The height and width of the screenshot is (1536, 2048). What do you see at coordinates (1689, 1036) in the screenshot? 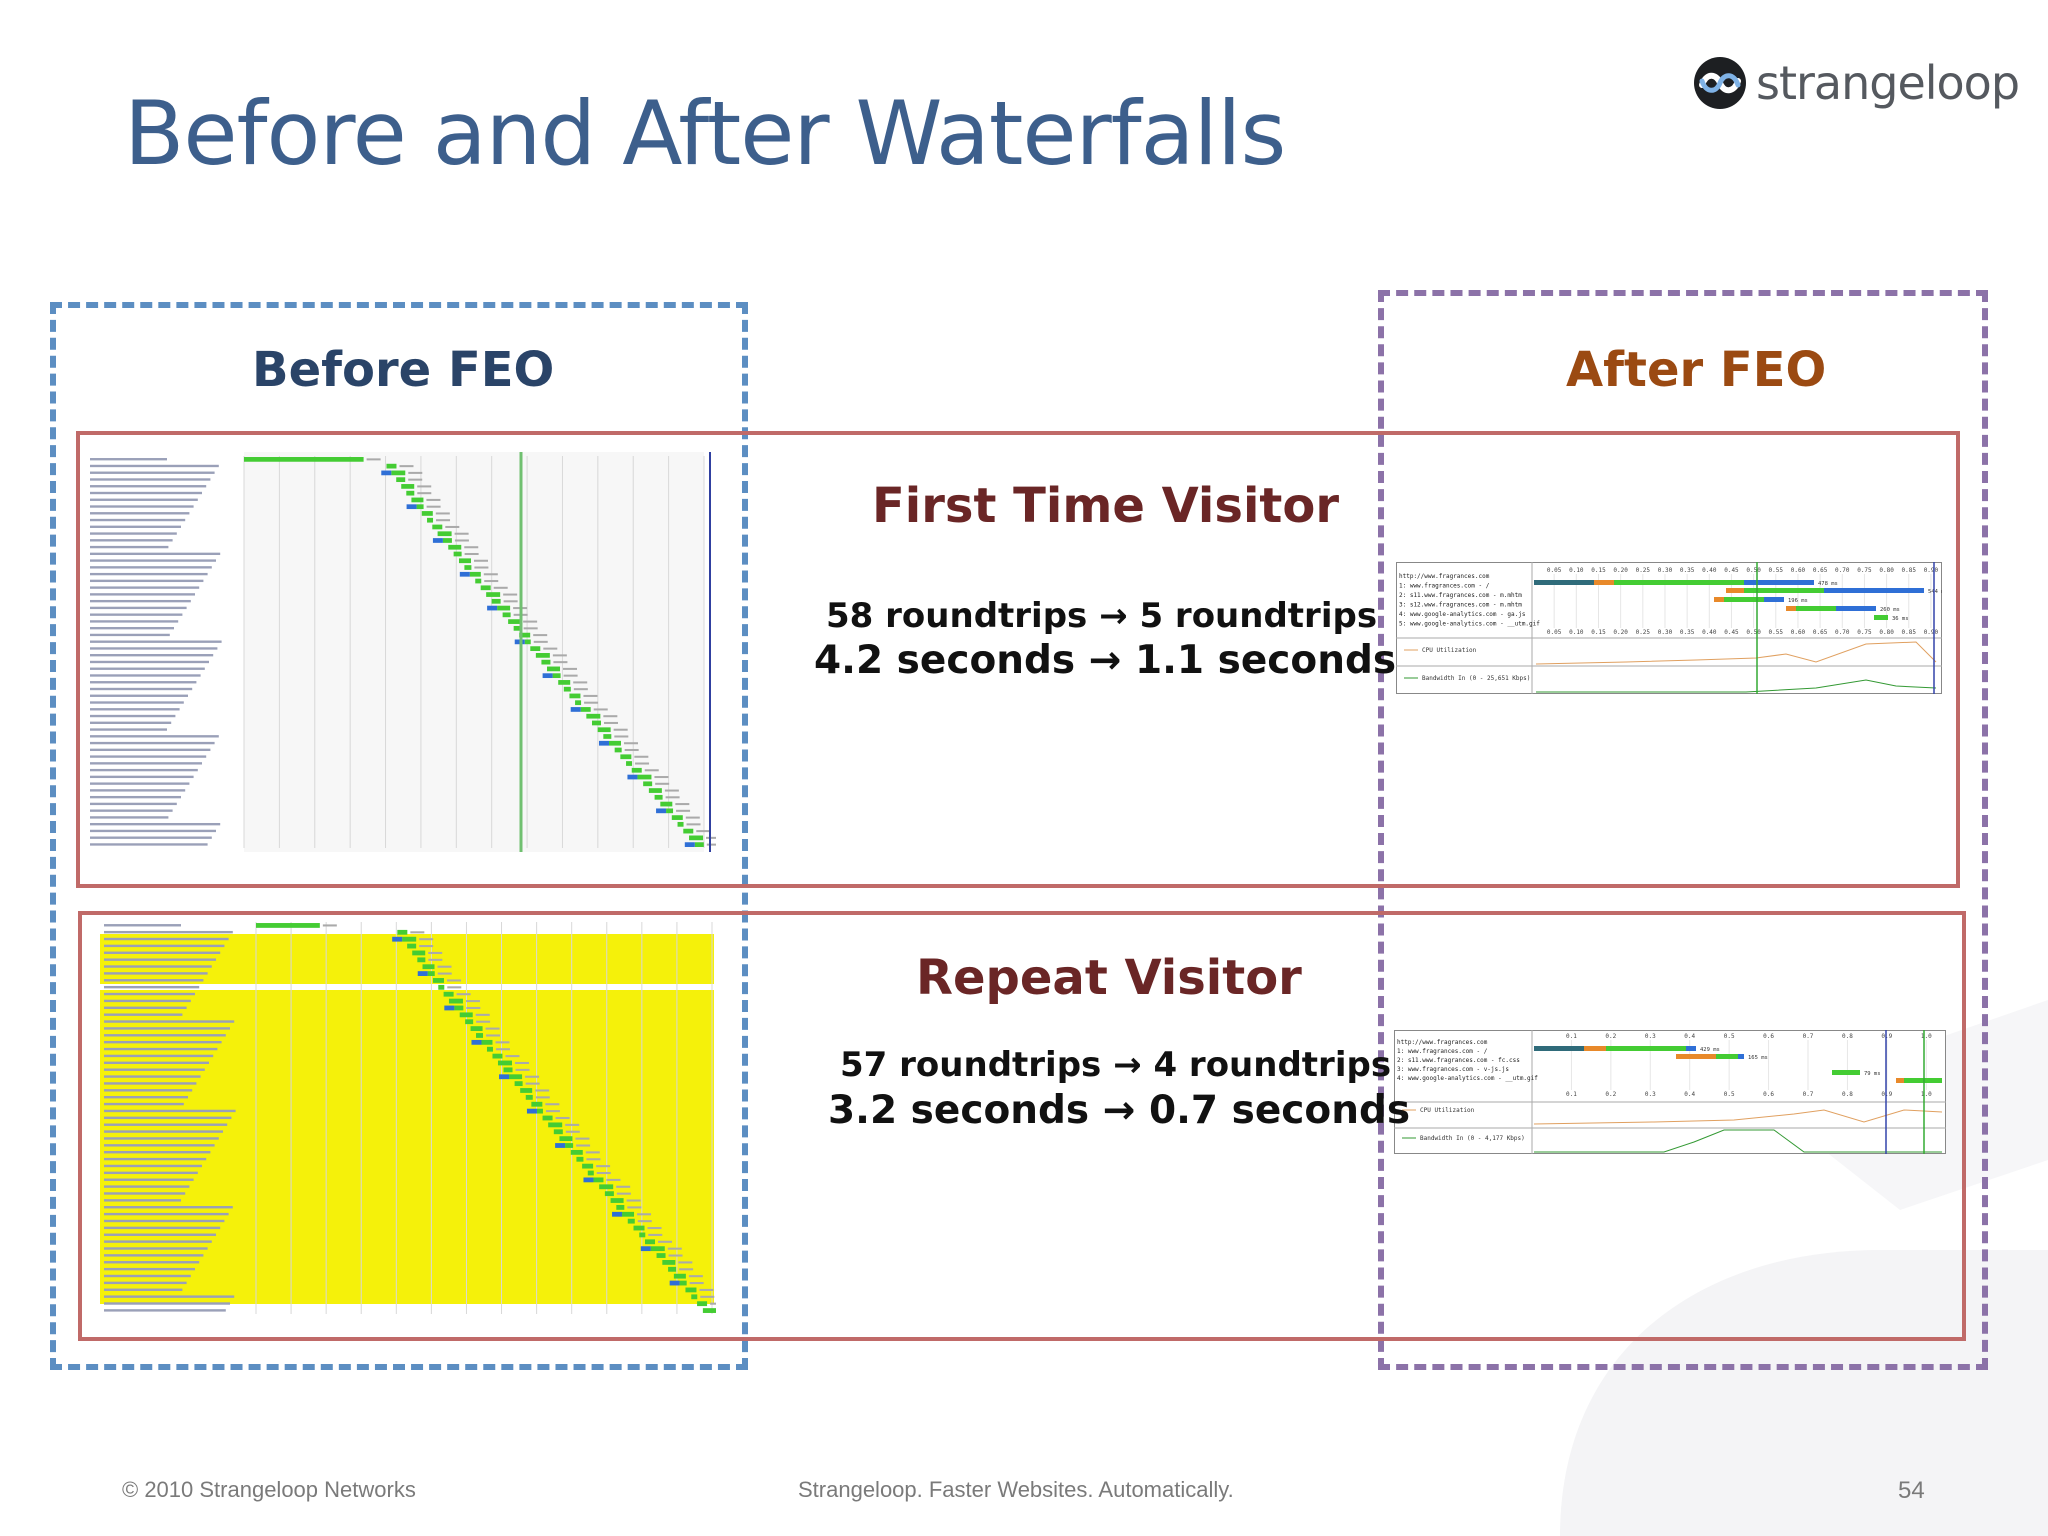
I see `tick-label: 0.4` at bounding box center [1689, 1036].